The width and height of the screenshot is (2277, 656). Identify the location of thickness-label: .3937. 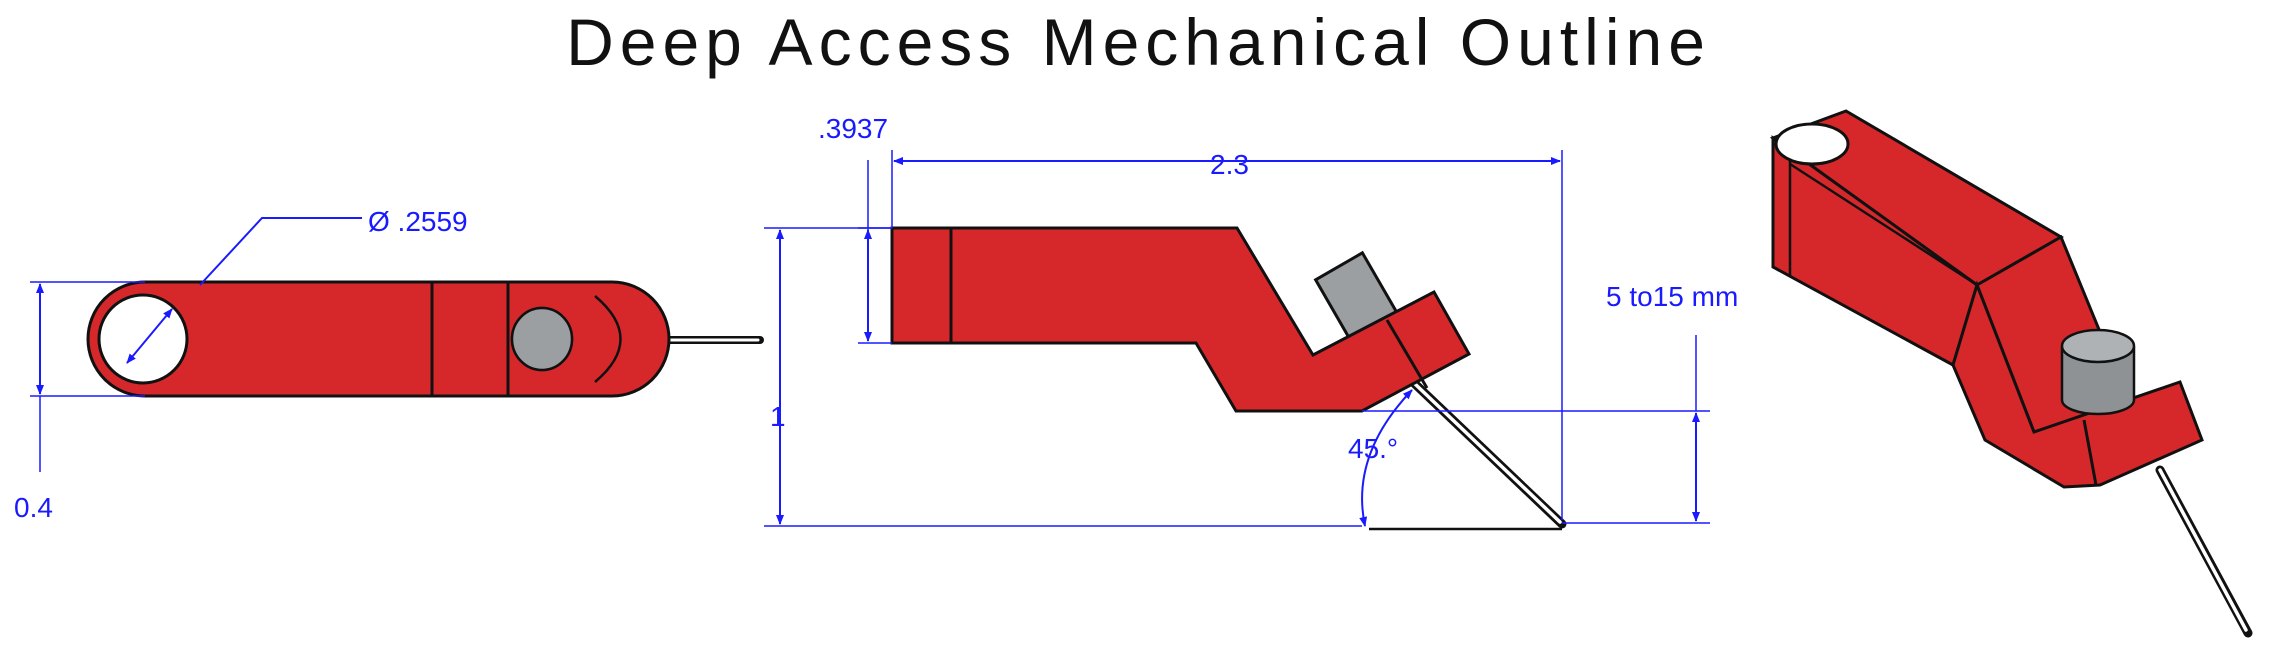
(853, 128).